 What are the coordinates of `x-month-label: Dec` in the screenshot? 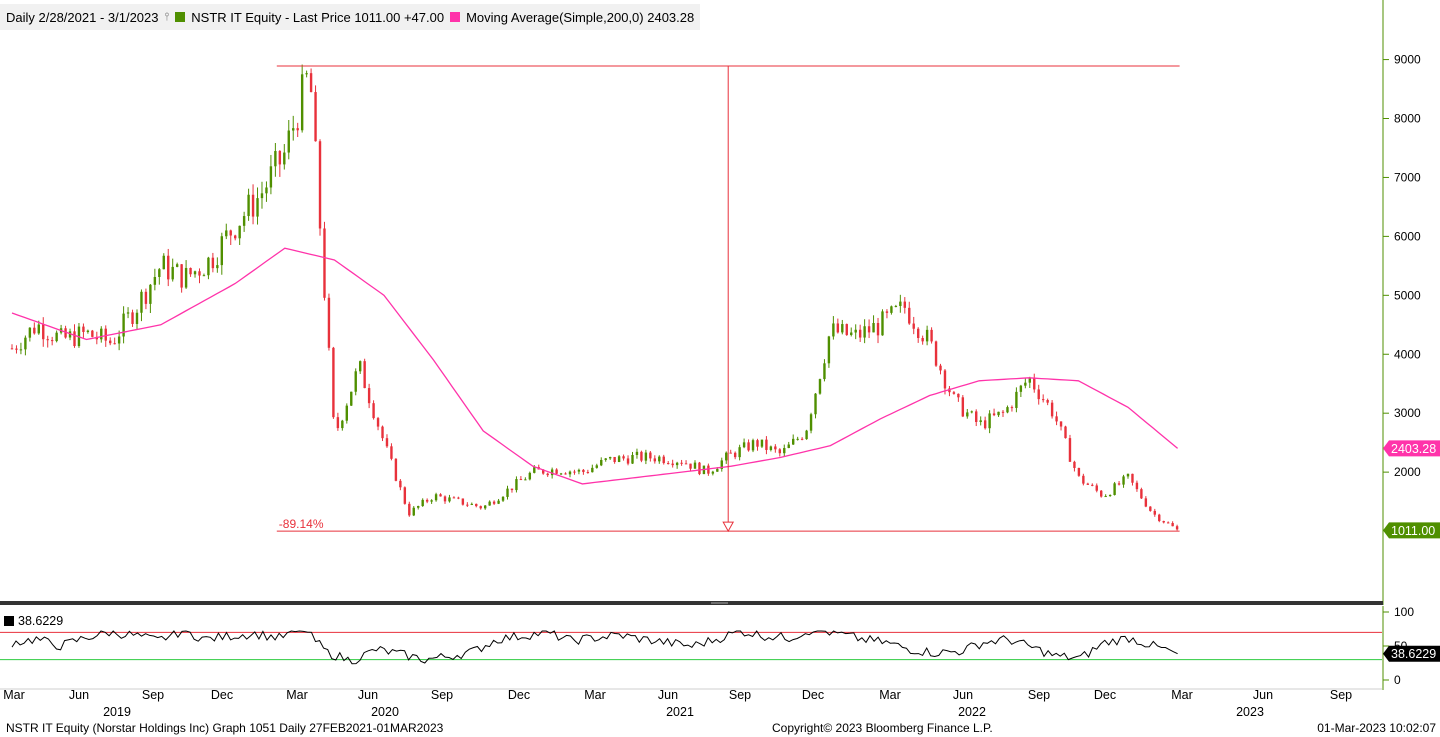 It's located at (519, 695).